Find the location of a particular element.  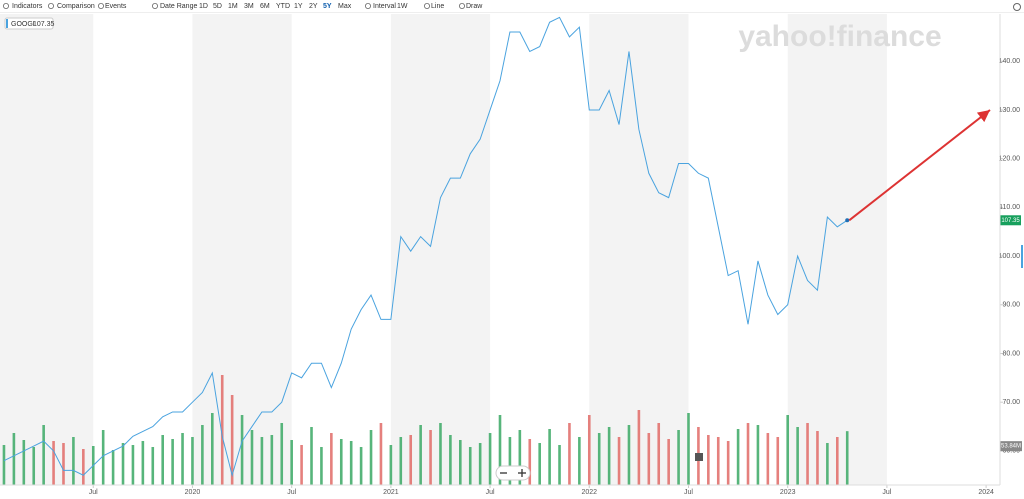

toolbar-item: Draw is located at coordinates (474, 6).